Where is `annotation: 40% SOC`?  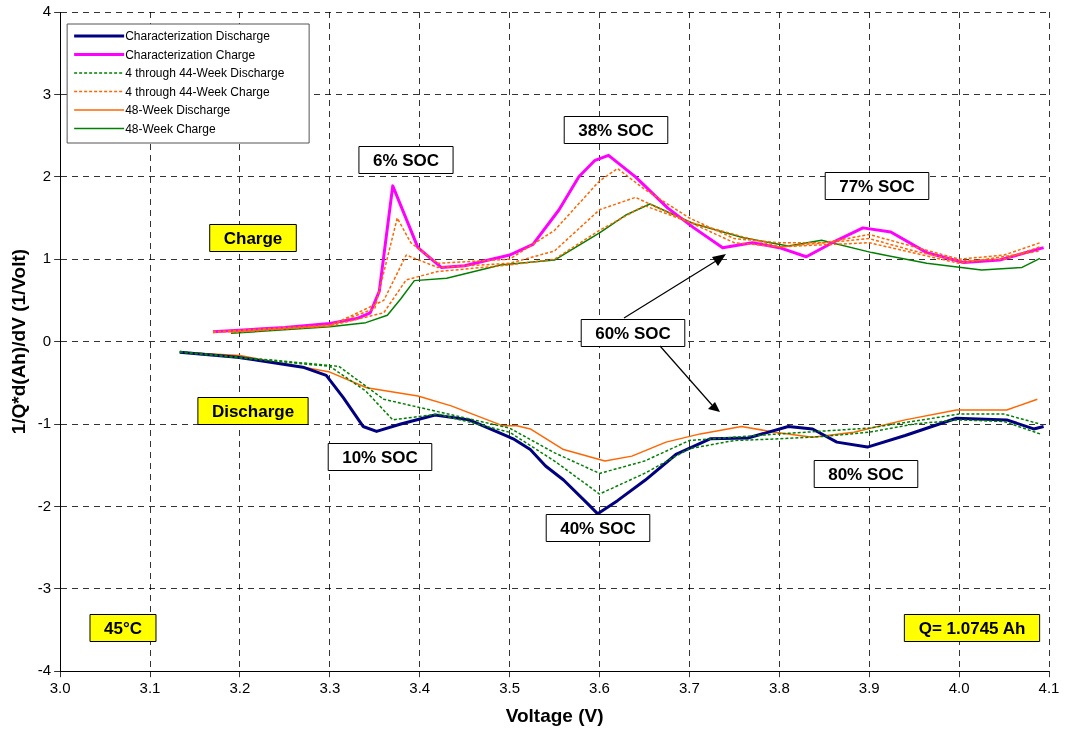 annotation: 40% SOC is located at coordinates (598, 528).